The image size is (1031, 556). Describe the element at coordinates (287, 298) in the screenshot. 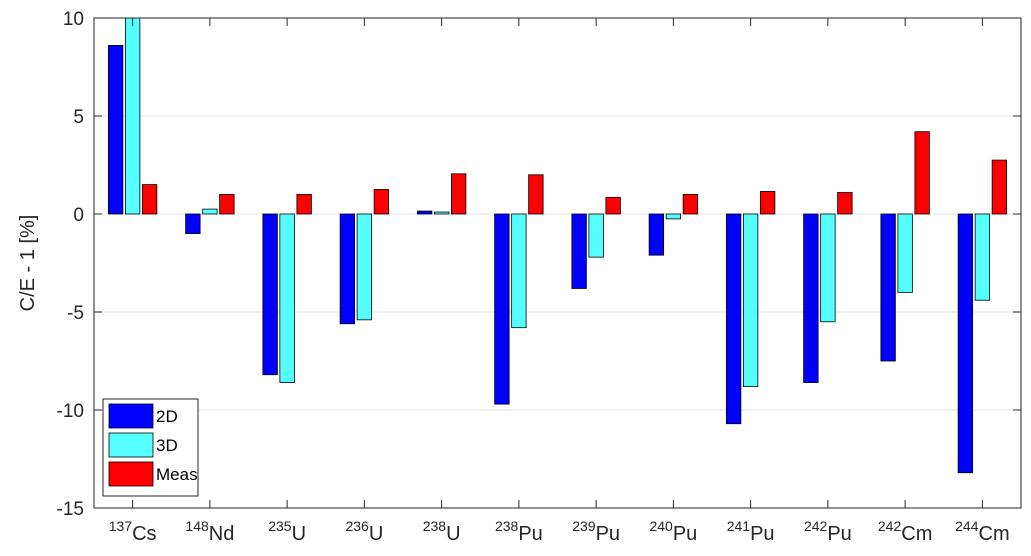

I see `bar-3d-235u` at that location.